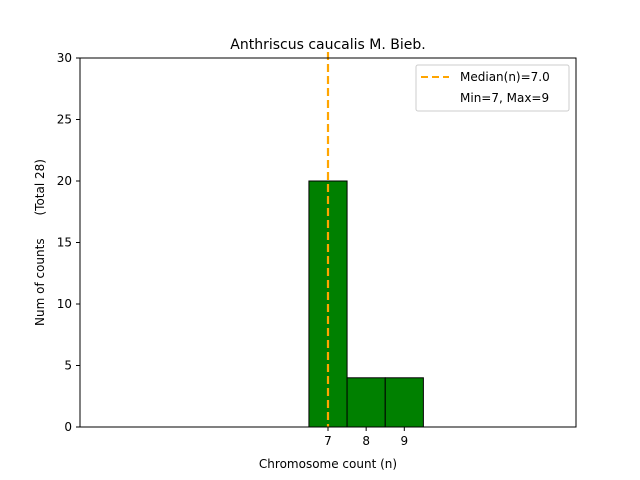  I want to click on y-tick-label: 0, so click(68, 427).